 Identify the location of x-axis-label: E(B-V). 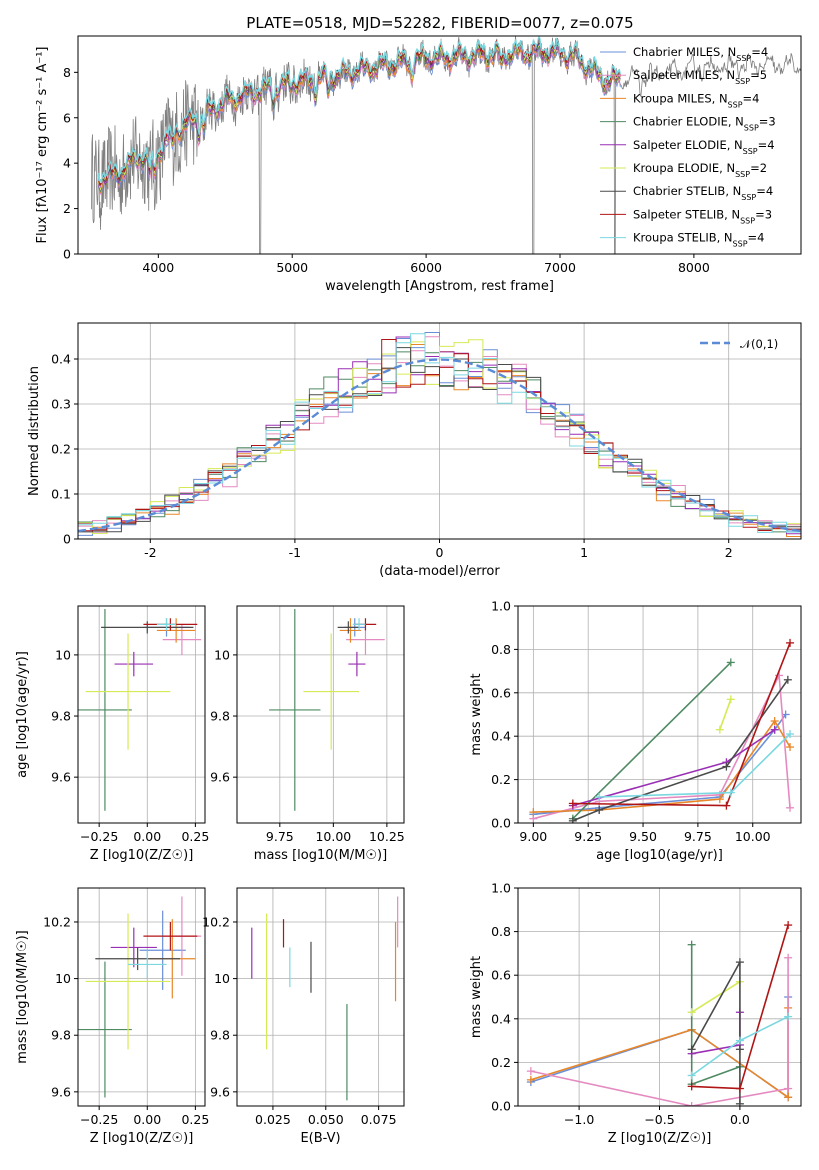
(320, 1138).